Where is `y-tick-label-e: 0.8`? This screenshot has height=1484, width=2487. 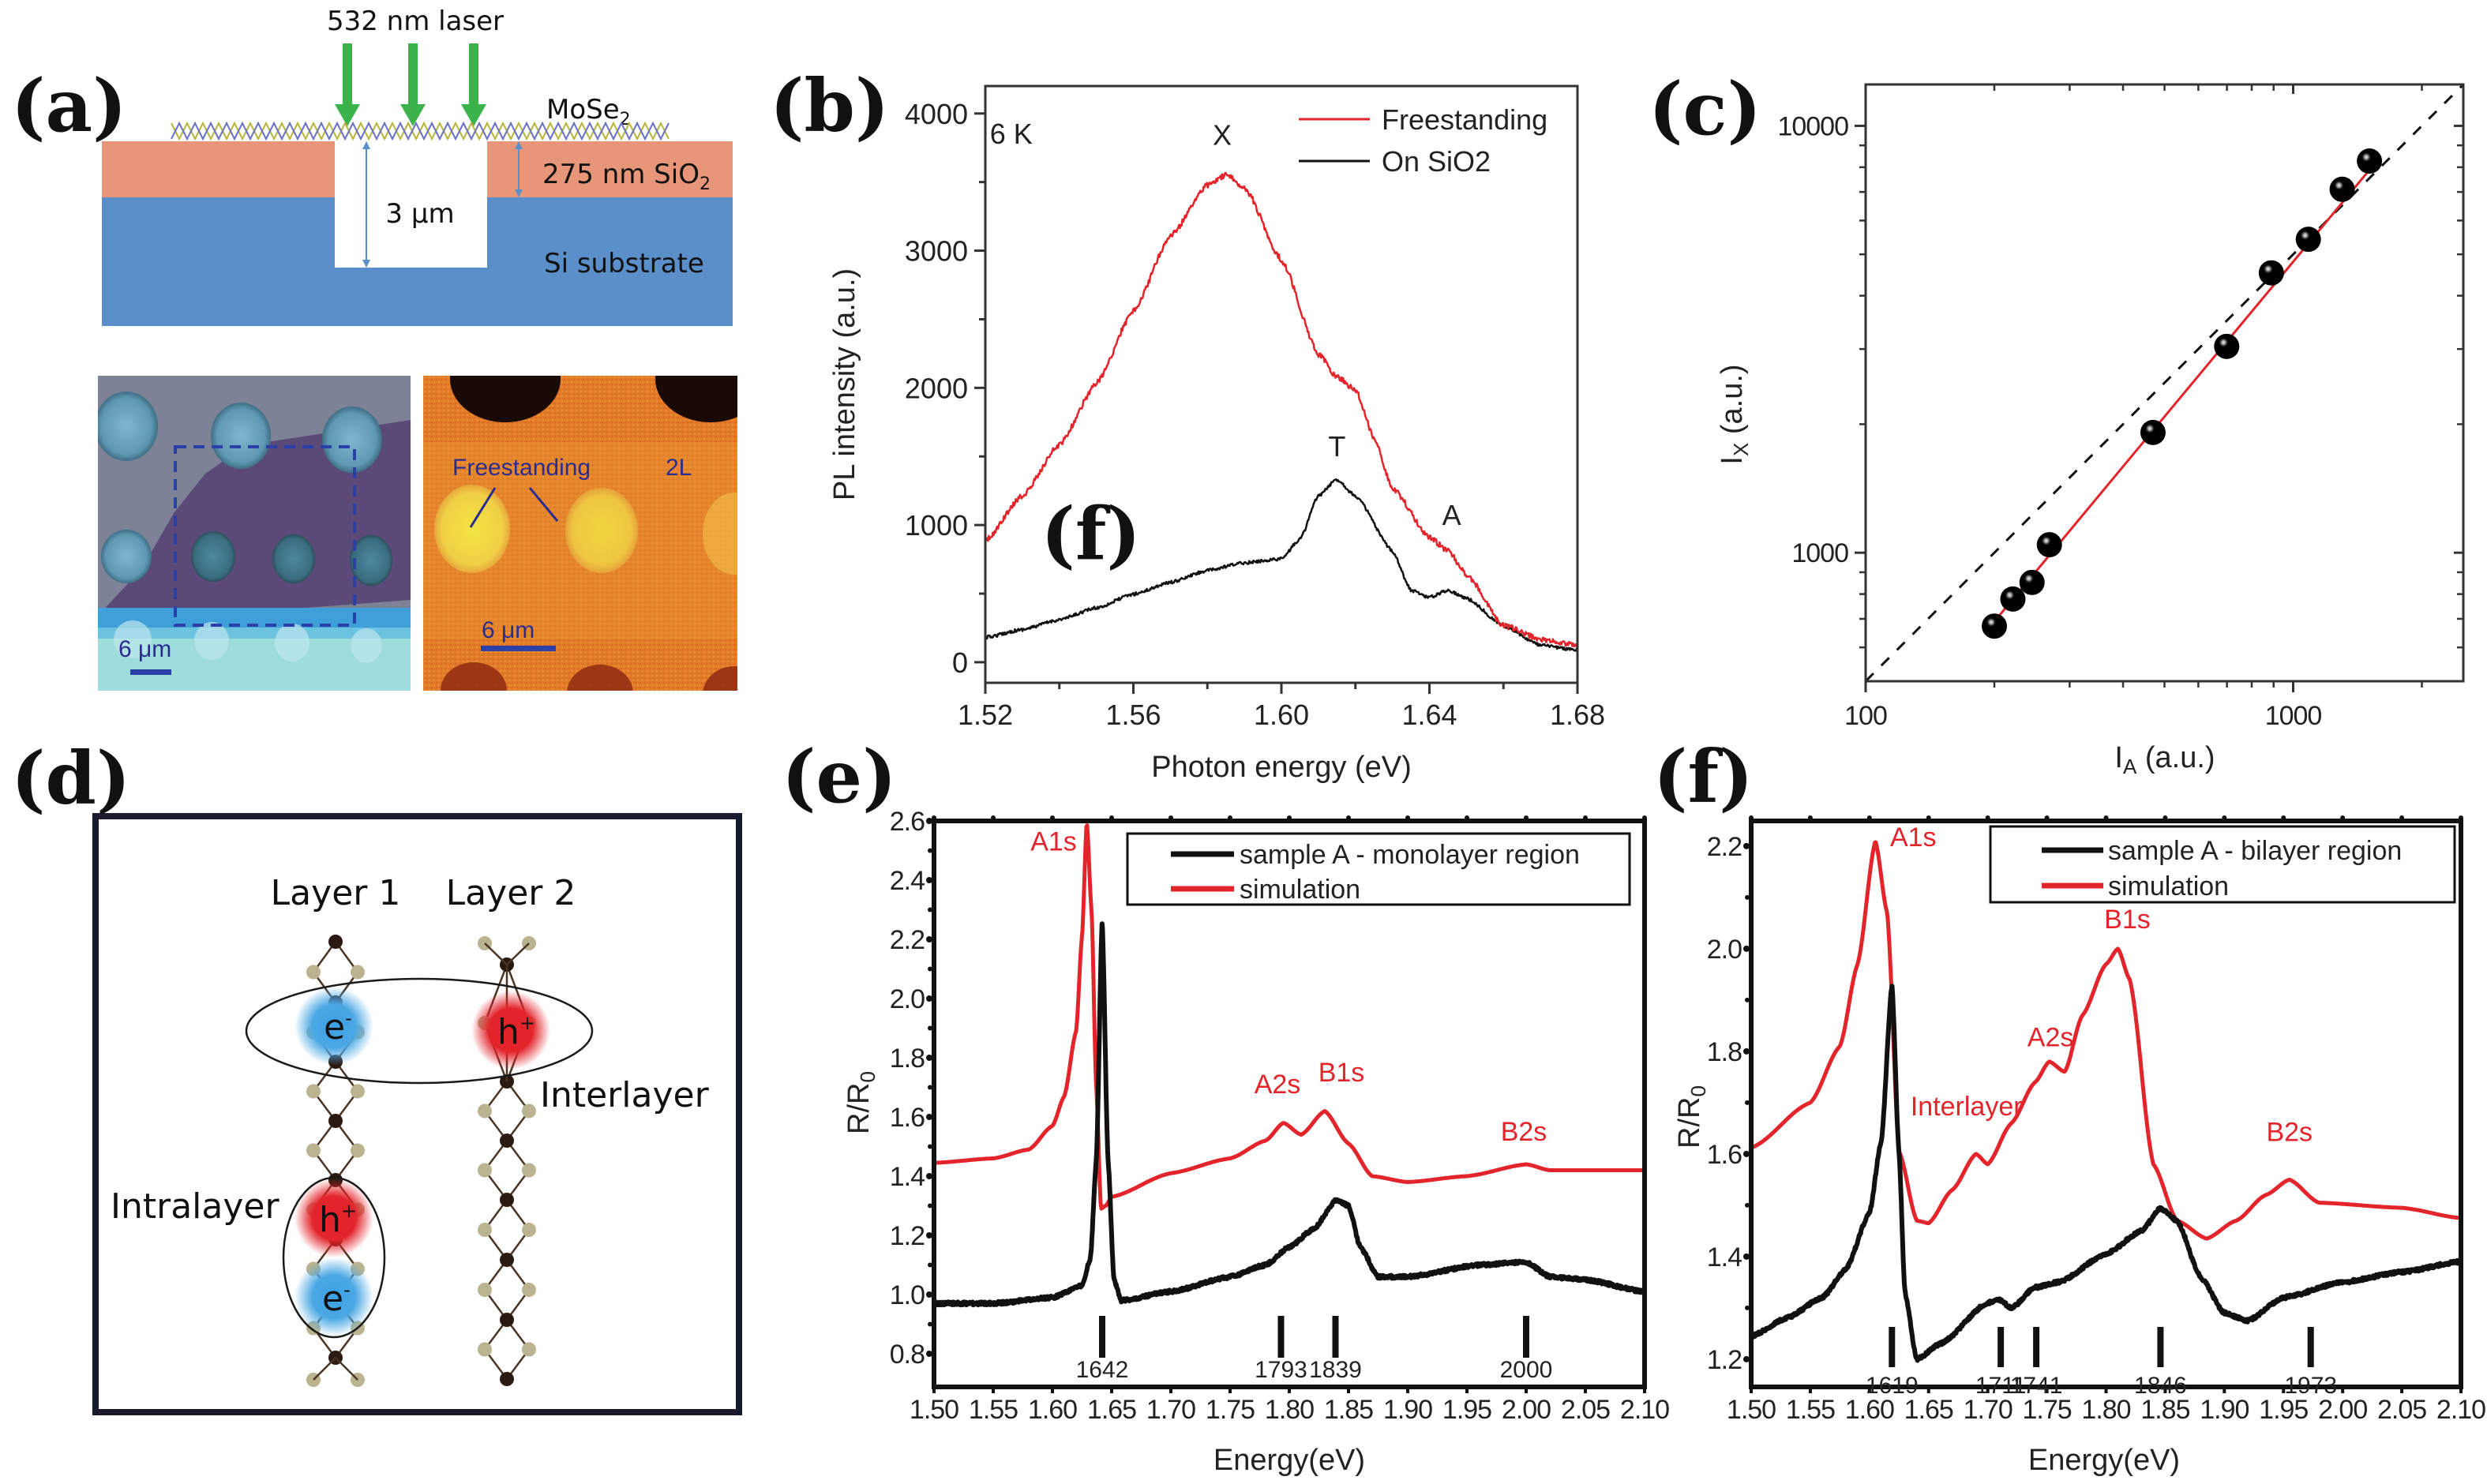 y-tick-label-e: 0.8 is located at coordinates (907, 1355).